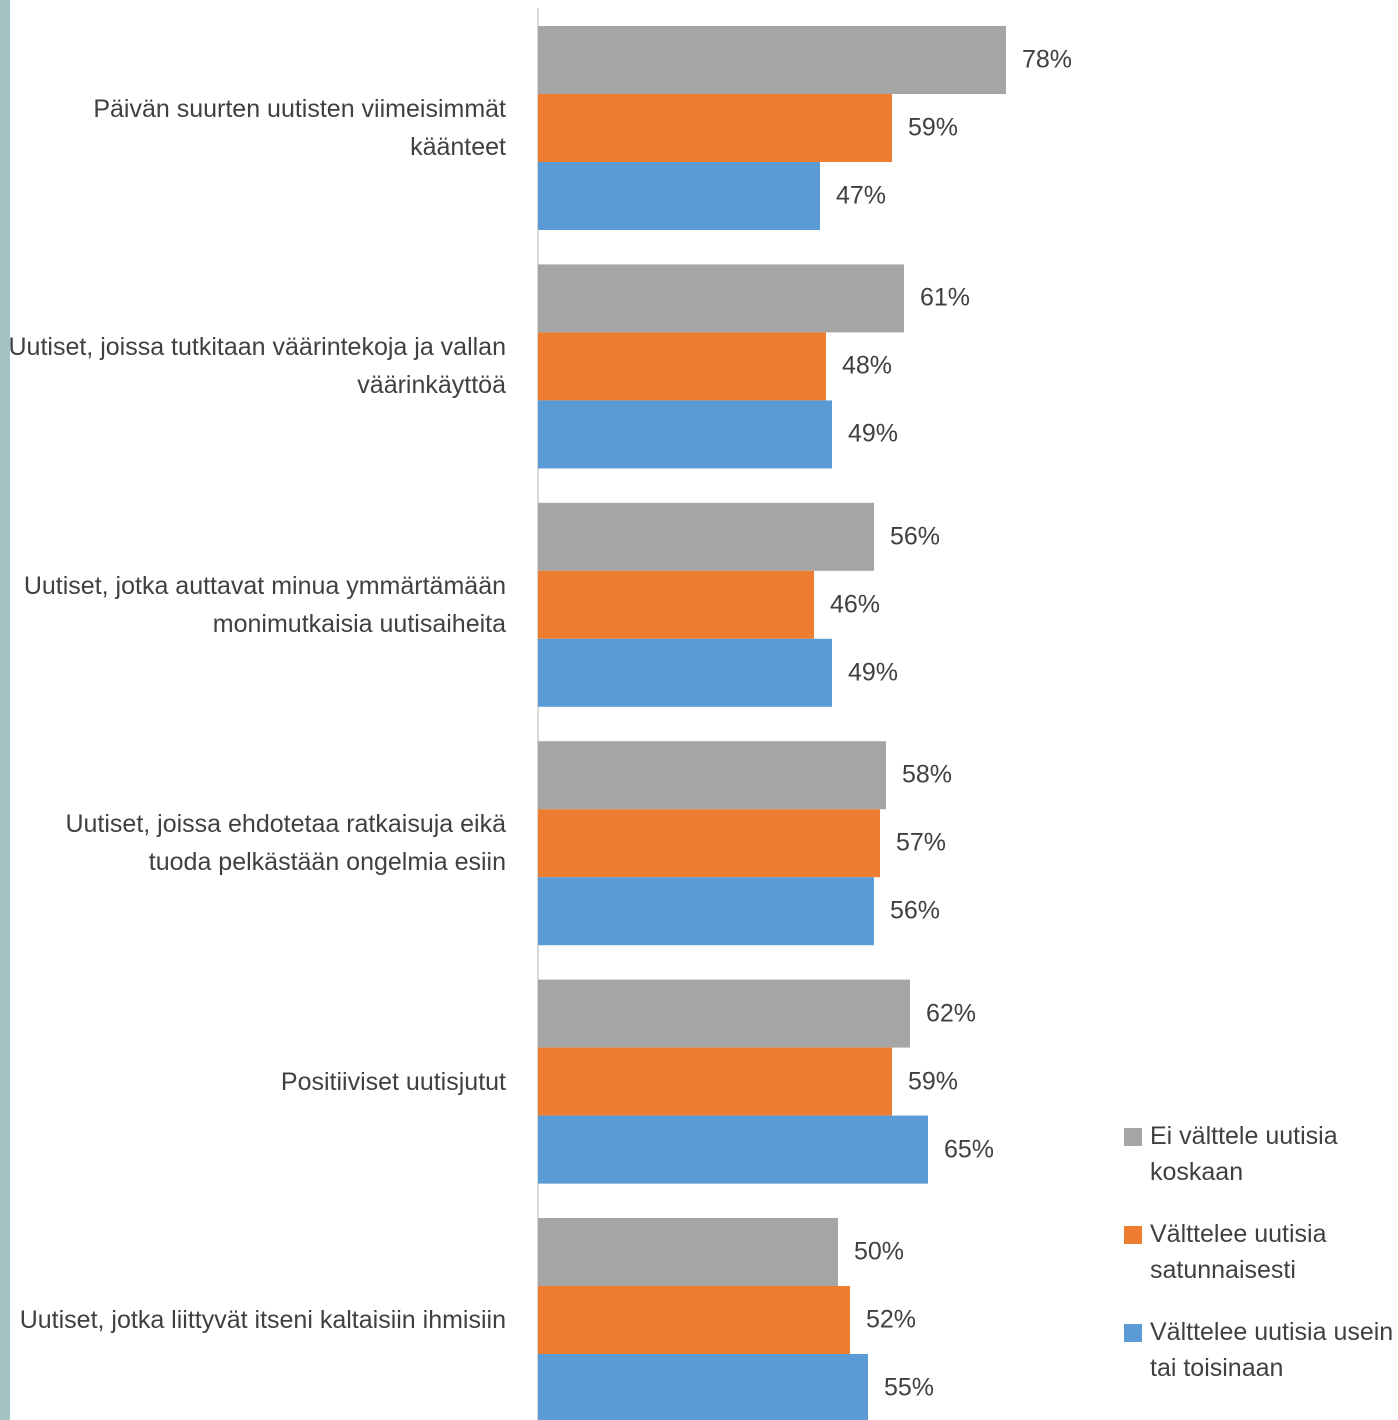 The width and height of the screenshot is (1398, 1420). I want to click on value-label: 62%, so click(951, 1013).